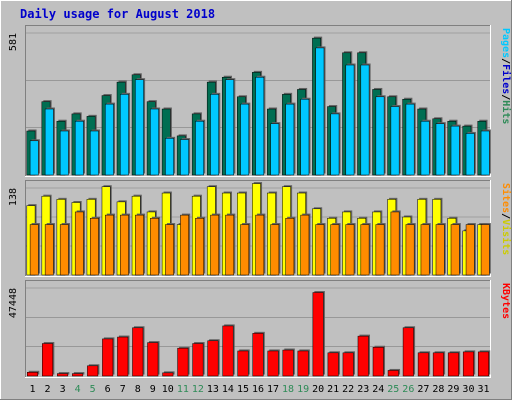  Describe the element at coordinates (123, 389) in the screenshot. I see `day-label-7: 7` at that location.